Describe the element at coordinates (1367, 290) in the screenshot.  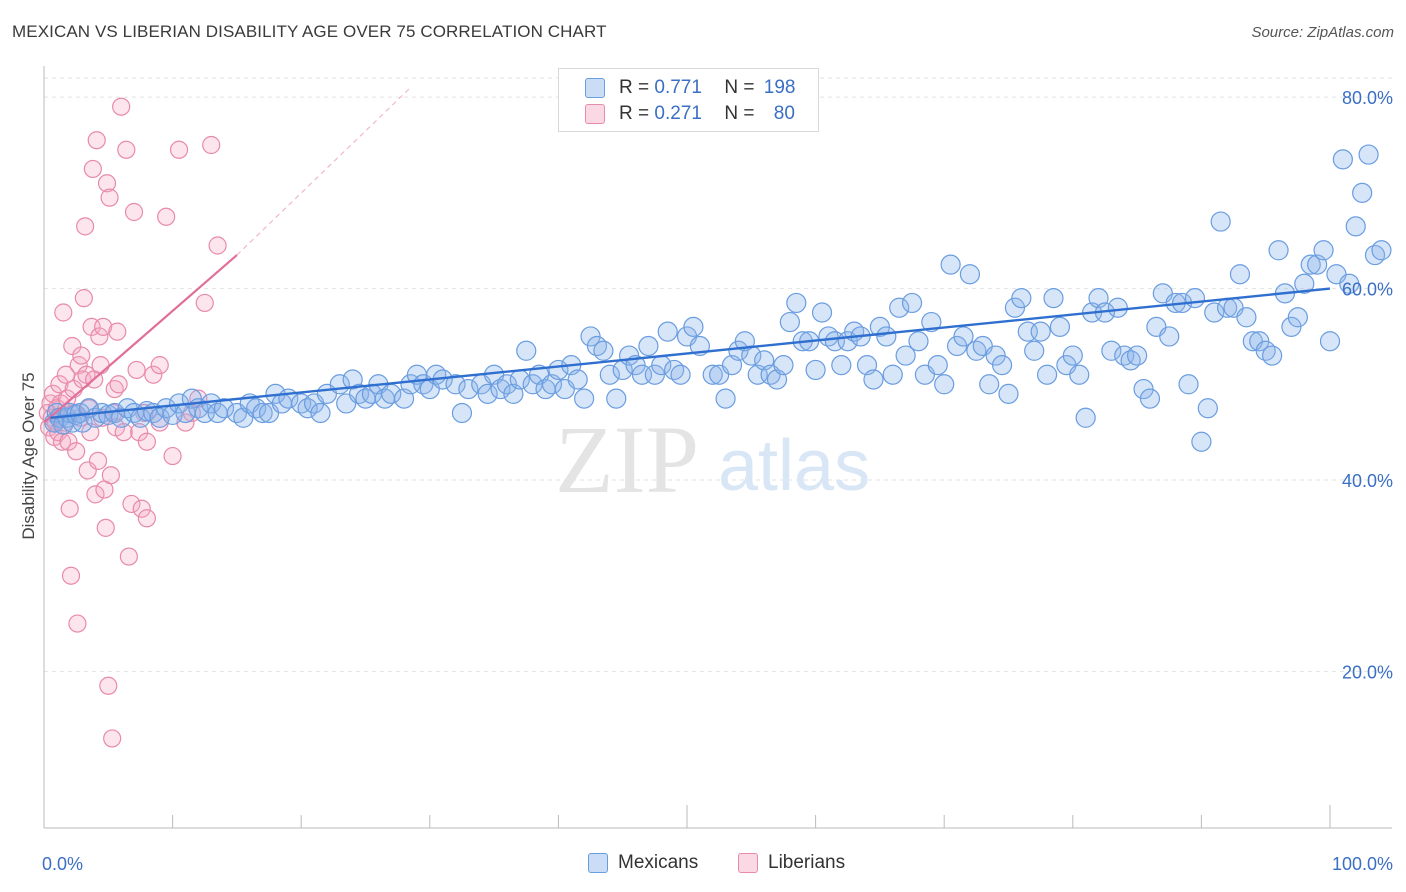
I see `y-tick-label: 60.0%` at that location.